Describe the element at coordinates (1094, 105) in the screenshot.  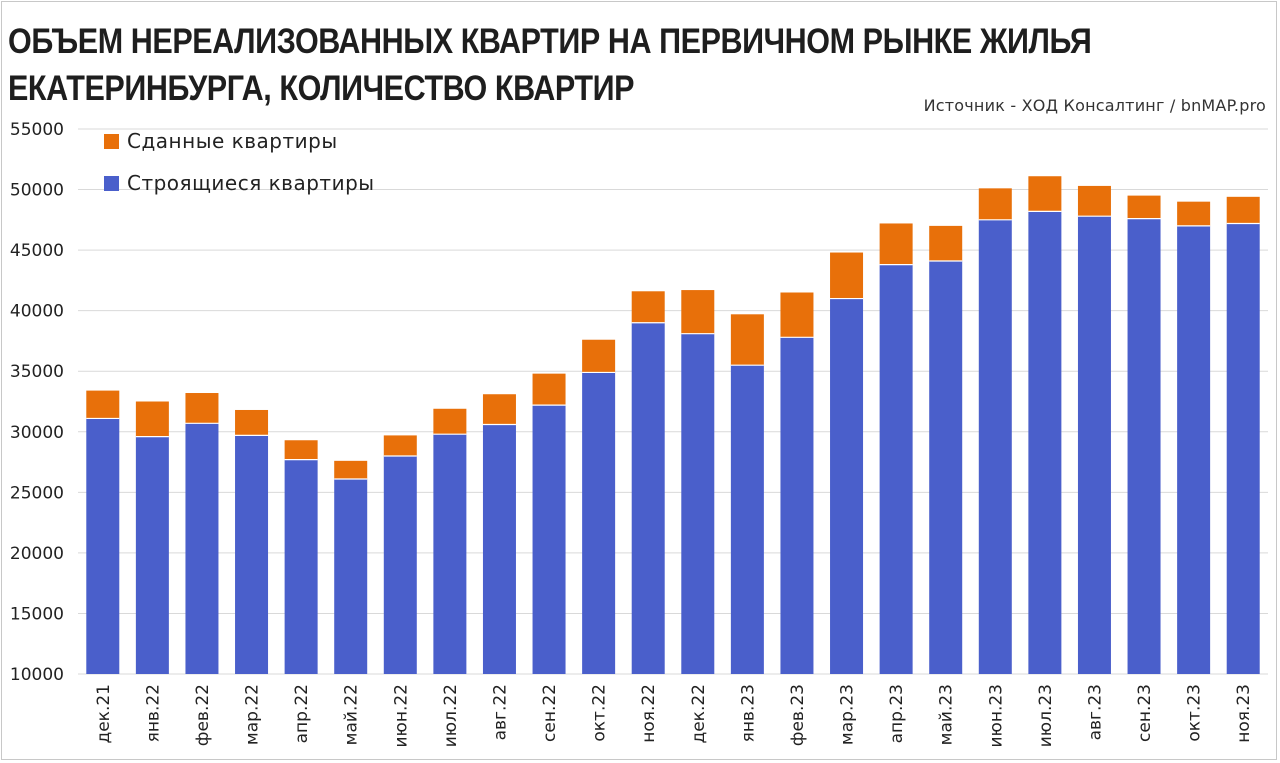
I see `source-note: Источник - ХОД Консалтинг / bnMAP.pro` at that location.